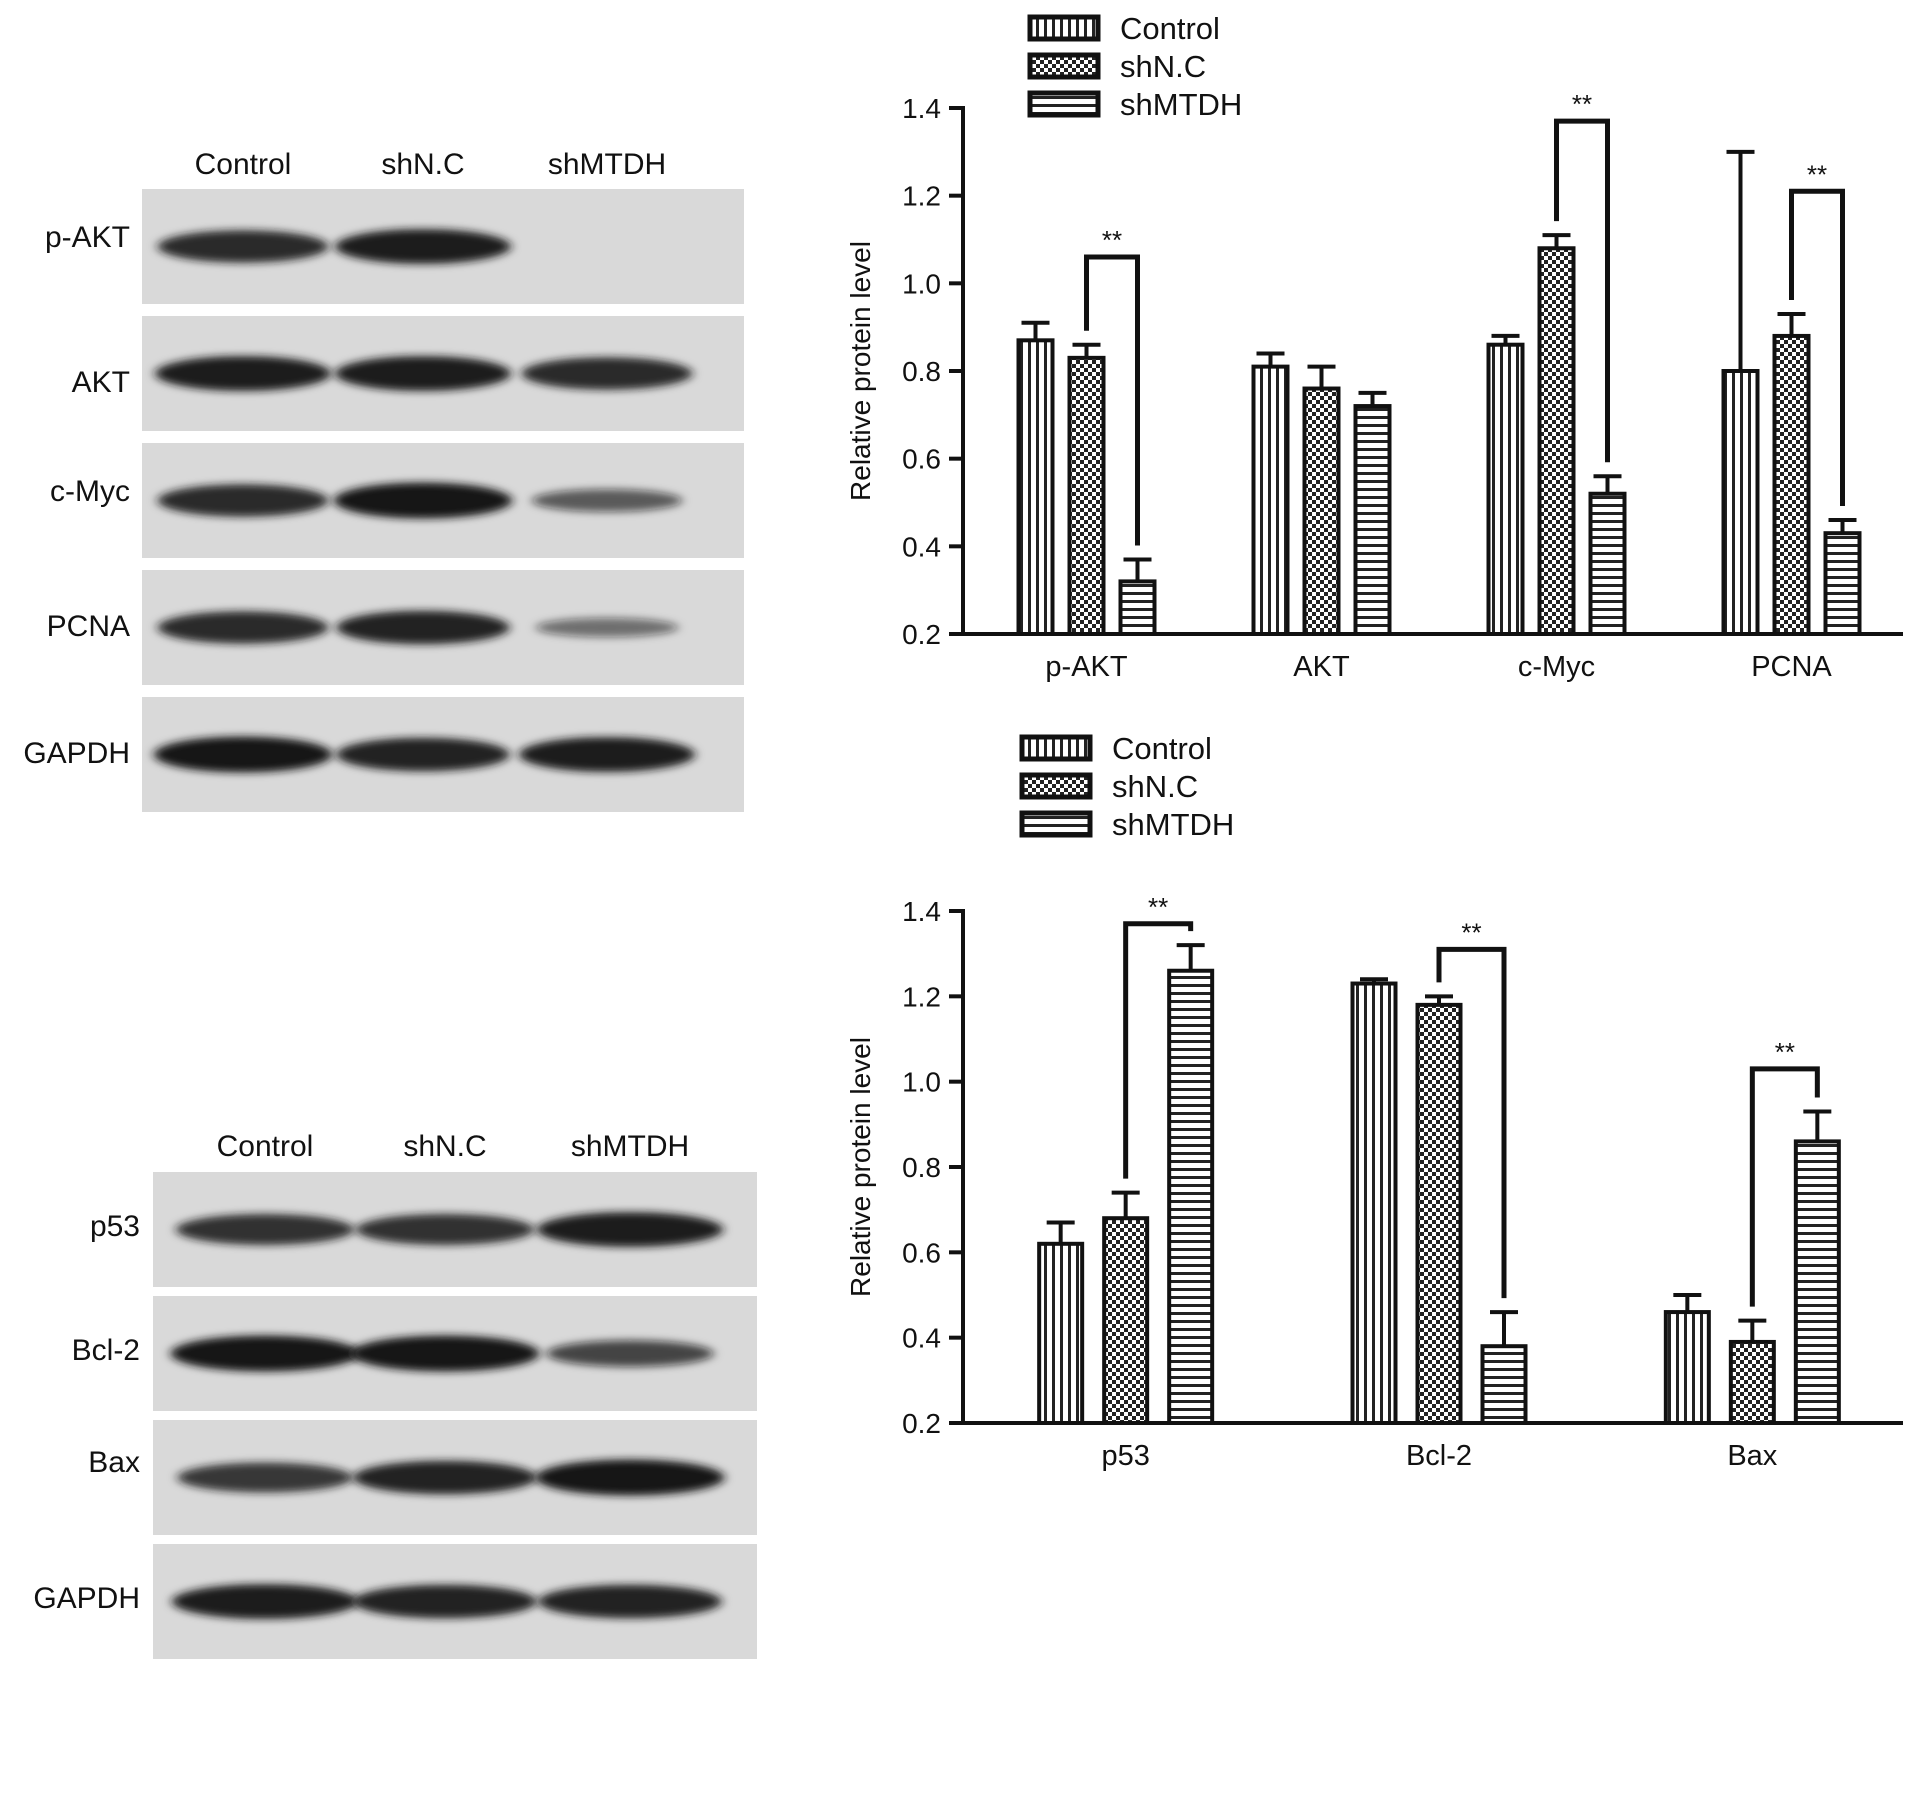 This screenshot has height=1795, width=1913. What do you see at coordinates (921, 1167) in the screenshot?
I see `y-tick-label: 0.8` at bounding box center [921, 1167].